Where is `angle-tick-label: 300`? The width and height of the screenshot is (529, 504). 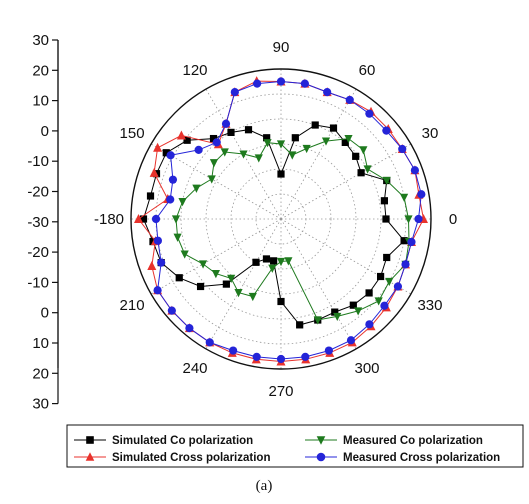
angle-tick-label: 300 is located at coordinates (366, 368).